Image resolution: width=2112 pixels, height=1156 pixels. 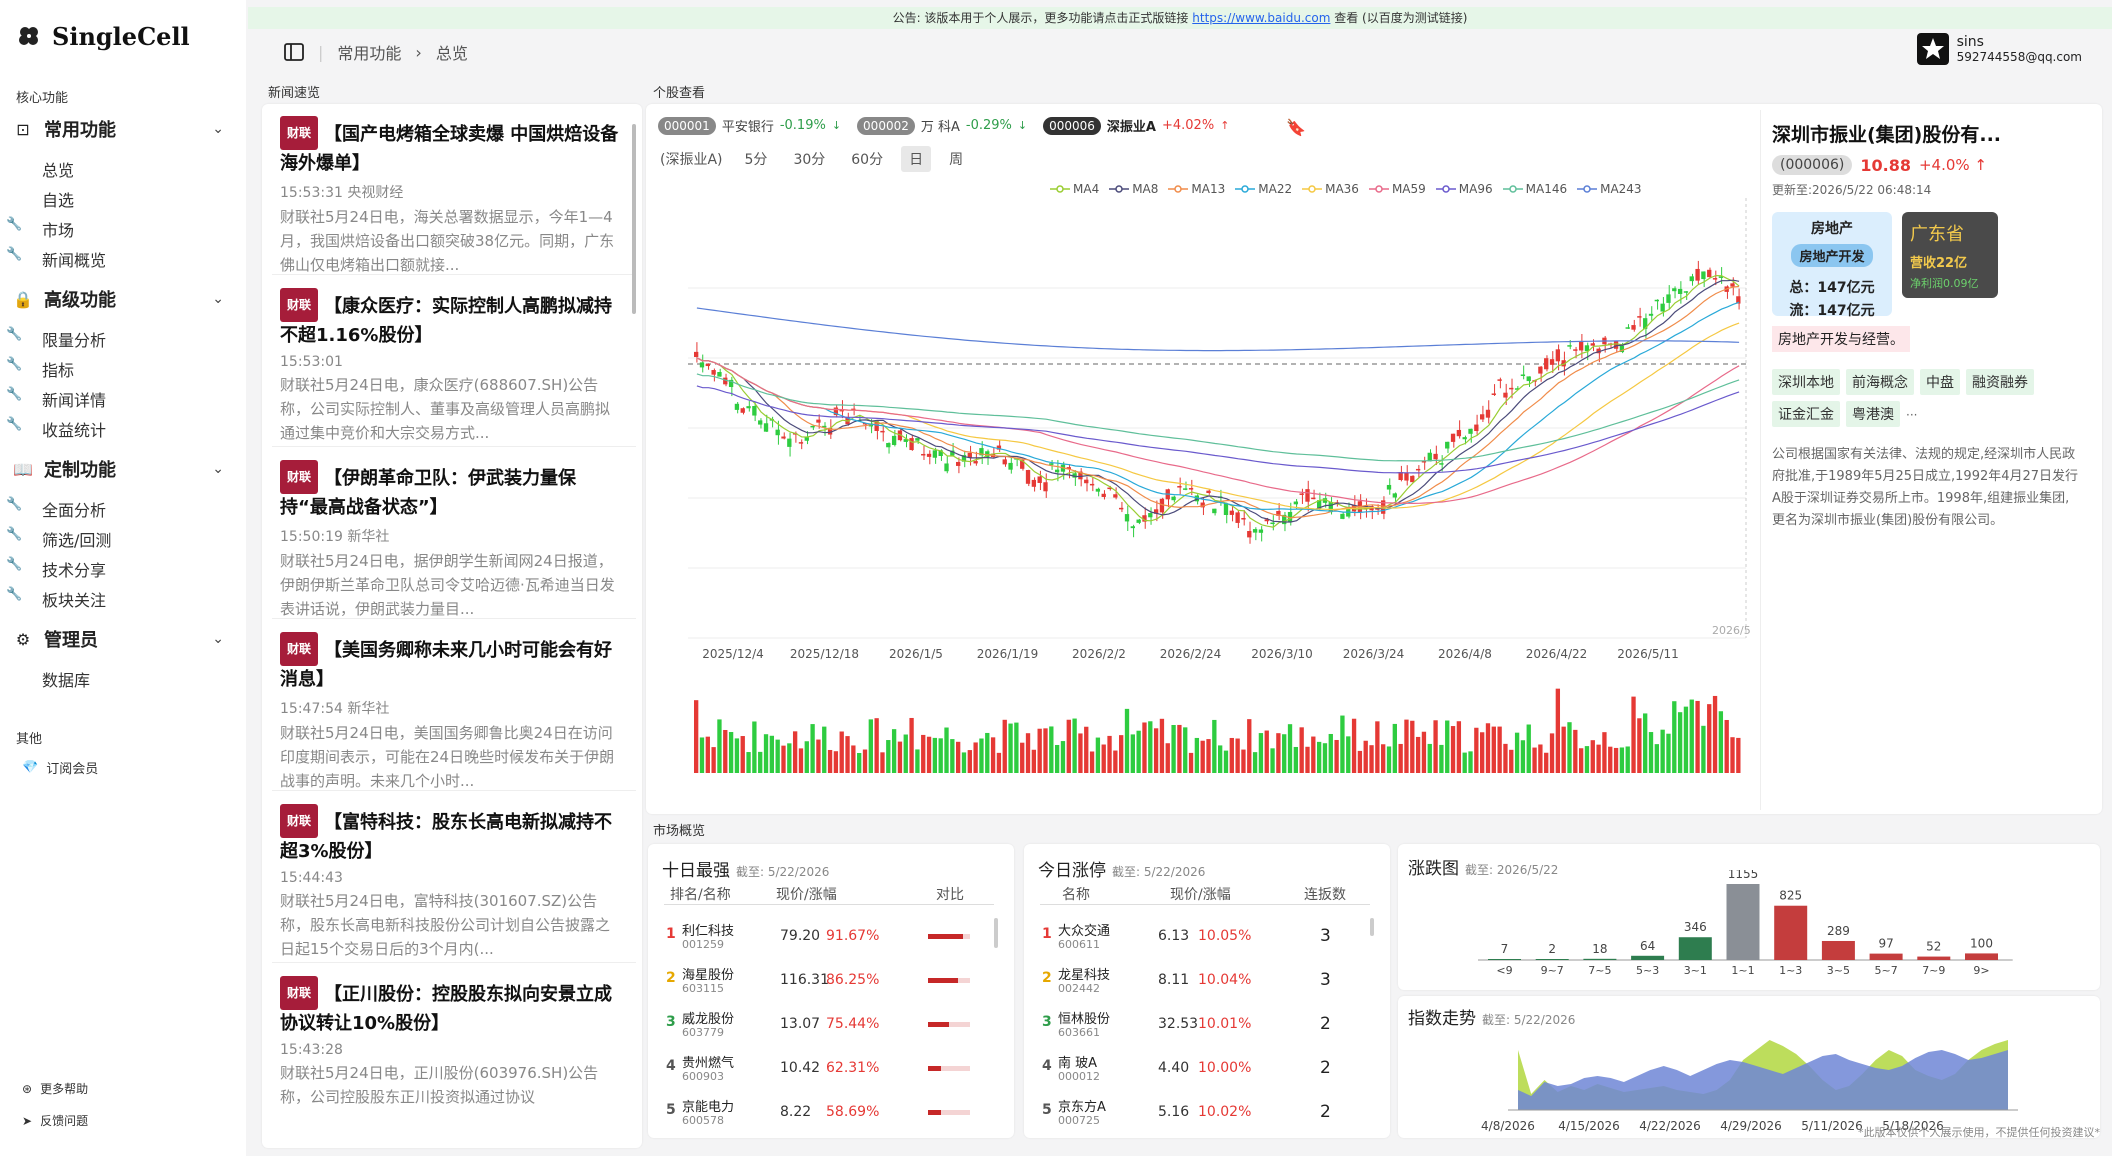 What do you see at coordinates (1205, 1072) in the screenshot?
I see `table-row: 4 南 玻A 000012 4.40 10.00% 2` at bounding box center [1205, 1072].